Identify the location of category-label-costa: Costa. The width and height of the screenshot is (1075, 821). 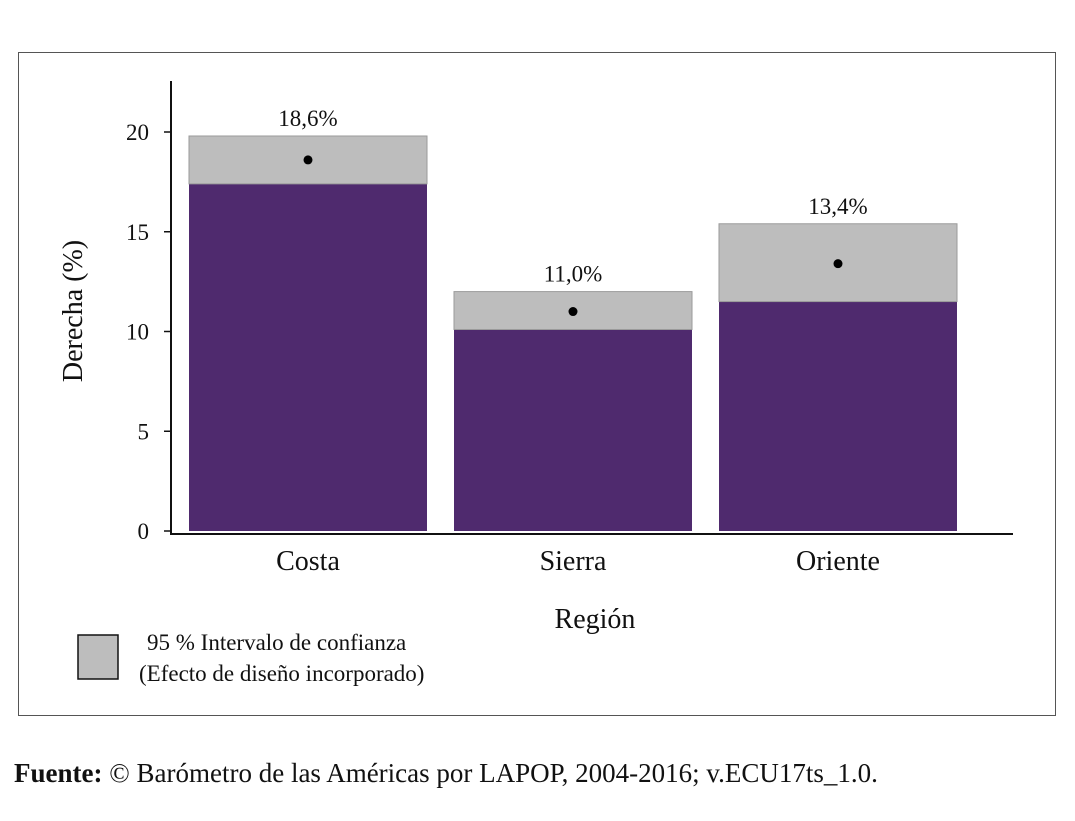
(308, 561).